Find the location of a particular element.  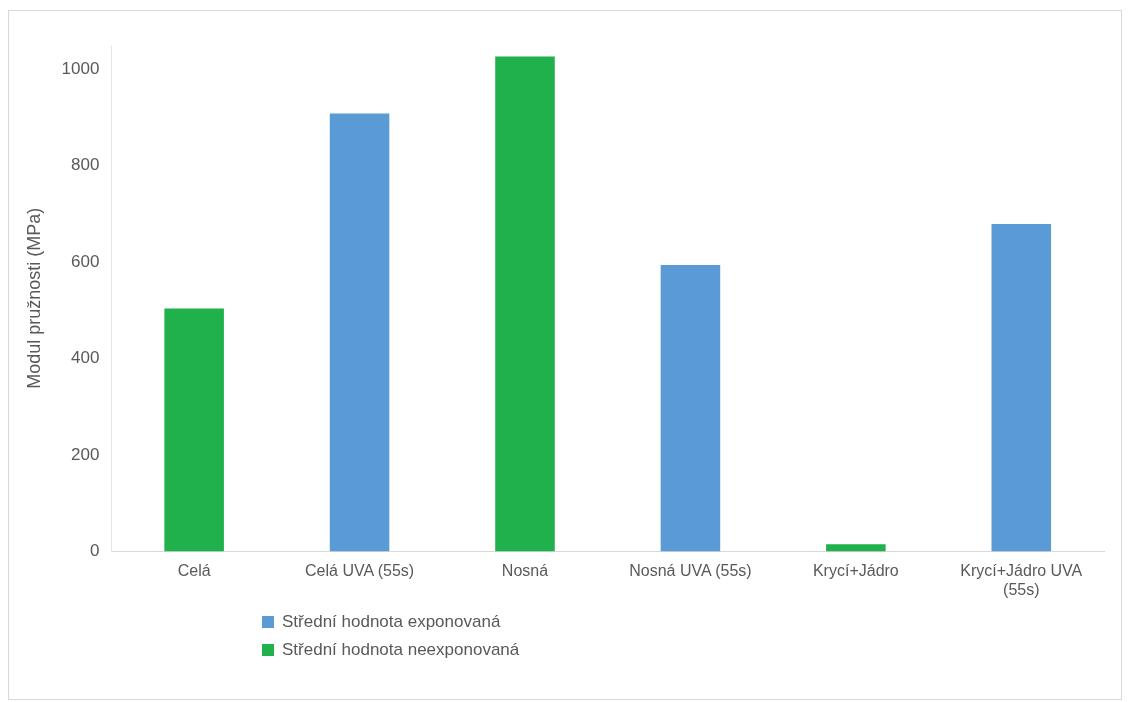

y-axis-title: Modul pružnosti (MPa) is located at coordinates (33, 298).